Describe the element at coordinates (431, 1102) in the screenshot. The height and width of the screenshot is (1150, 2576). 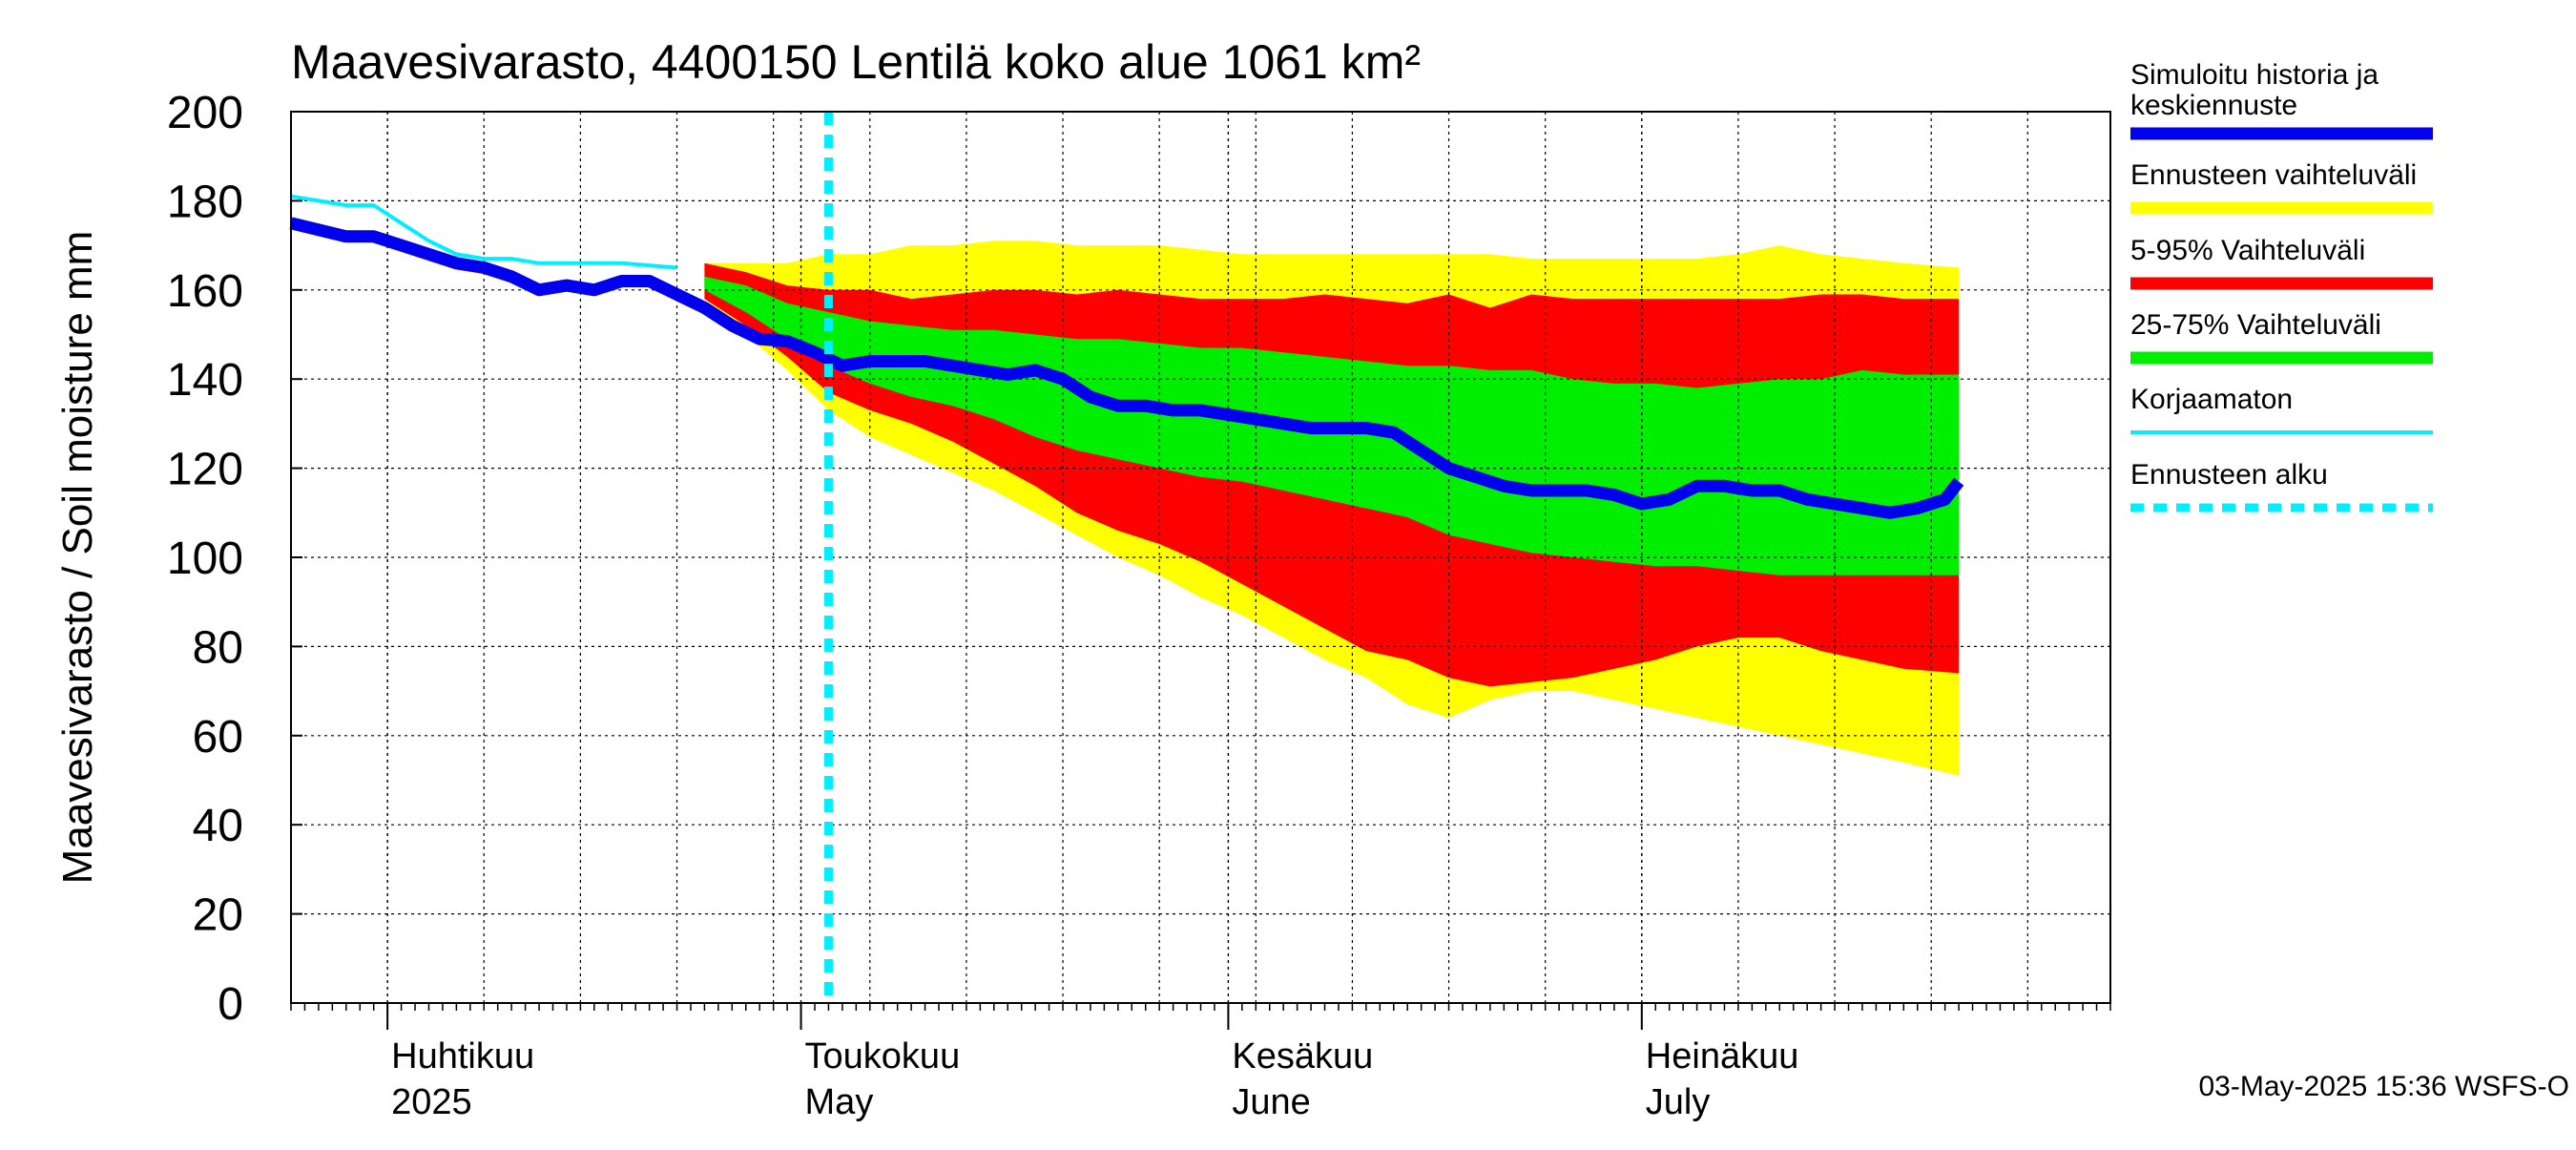
I see `month-label-en: 2025` at that location.